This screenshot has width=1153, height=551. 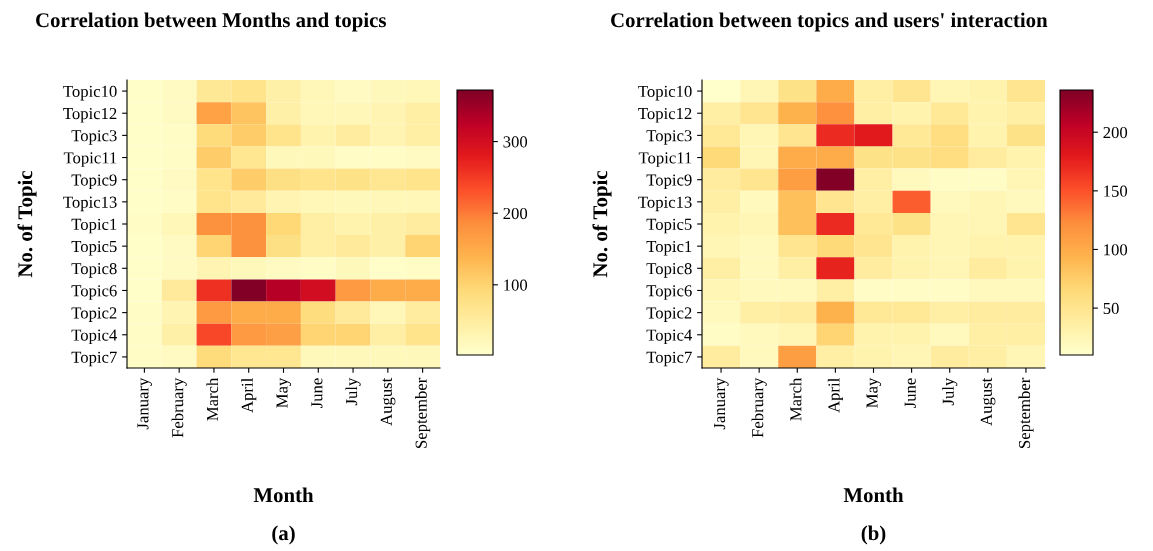 I want to click on chart-title: Correlation between topics and users' interaction, so click(x=829, y=22).